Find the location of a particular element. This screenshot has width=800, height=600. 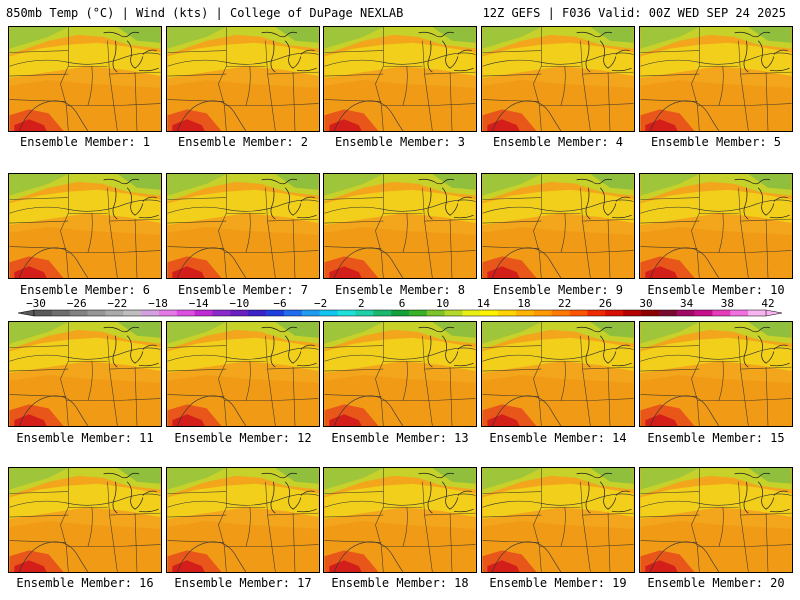

member-18-map is located at coordinates (400, 520).